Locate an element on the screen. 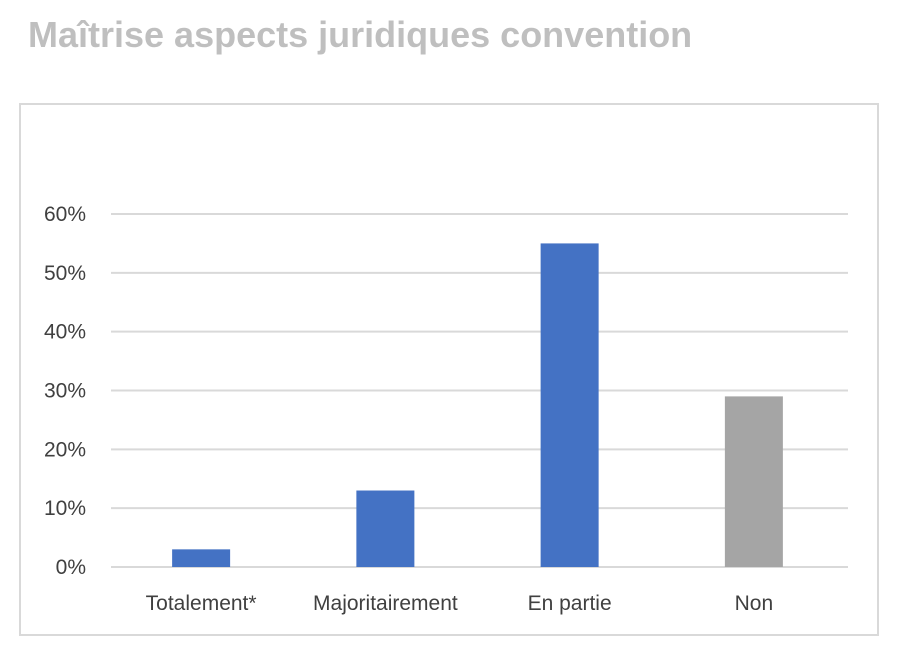  y-tick-label: 50% is located at coordinates (65, 273).